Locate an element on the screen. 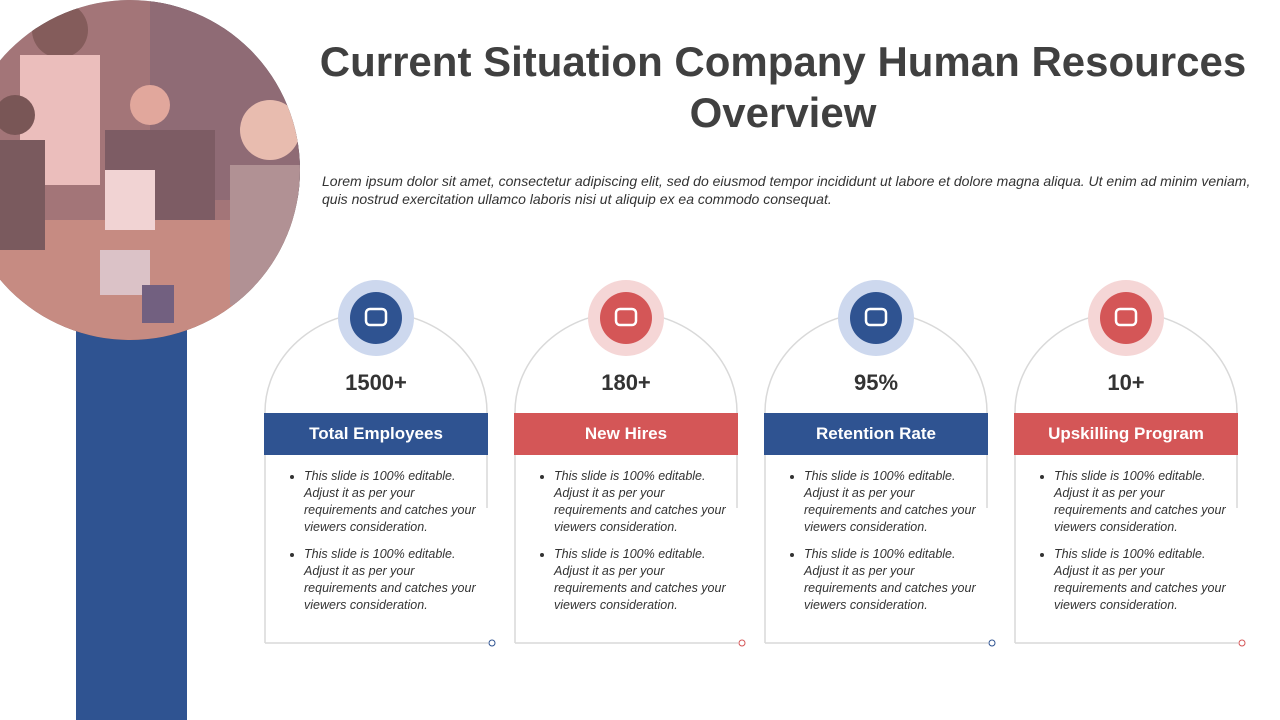 The height and width of the screenshot is (720, 1280). accent-bar is located at coordinates (131, 505).